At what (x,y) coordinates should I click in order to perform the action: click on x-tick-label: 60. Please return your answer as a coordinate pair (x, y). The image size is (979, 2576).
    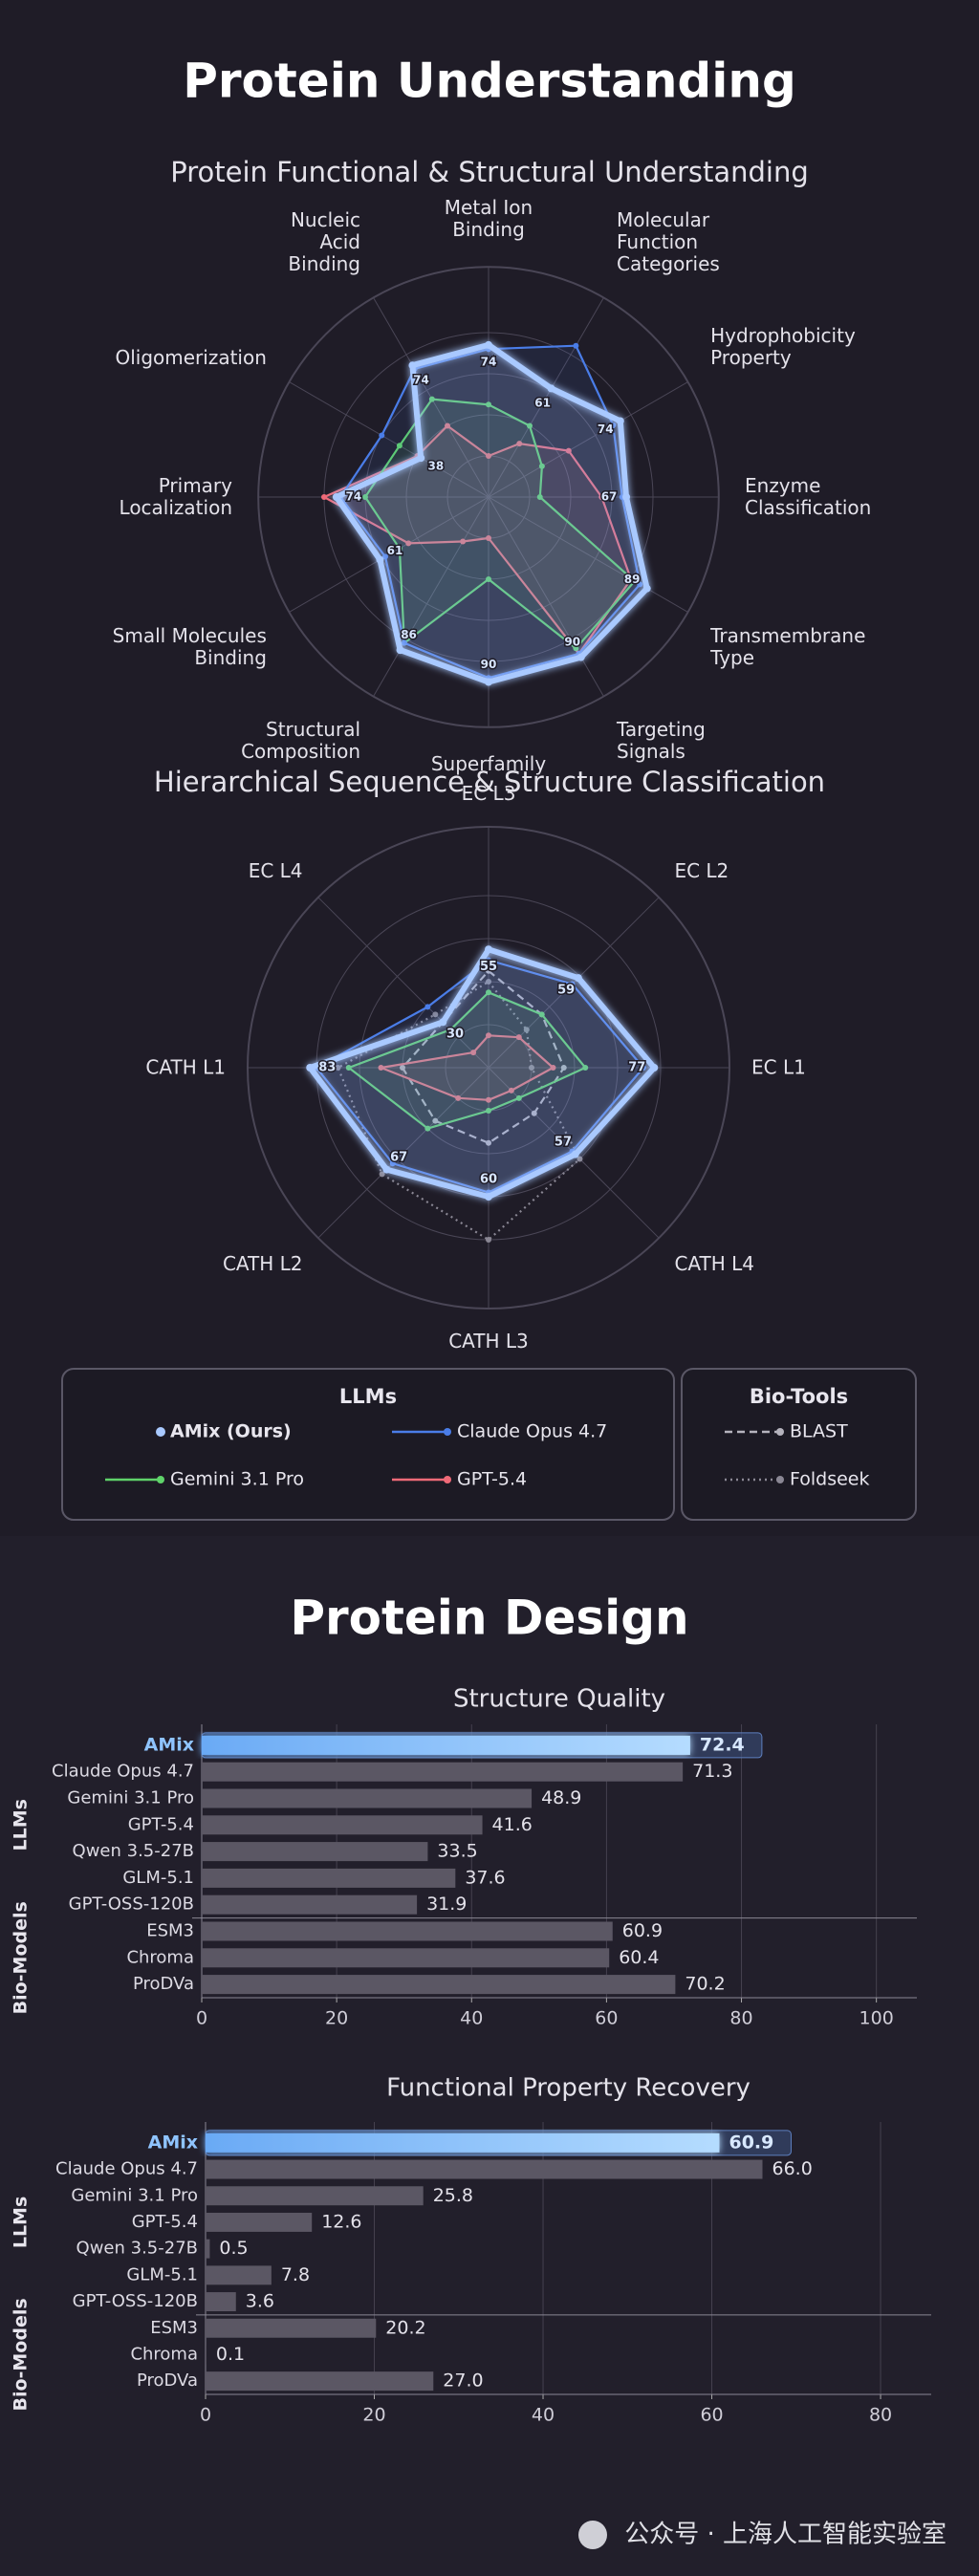
    Looking at the image, I should click on (712, 2415).